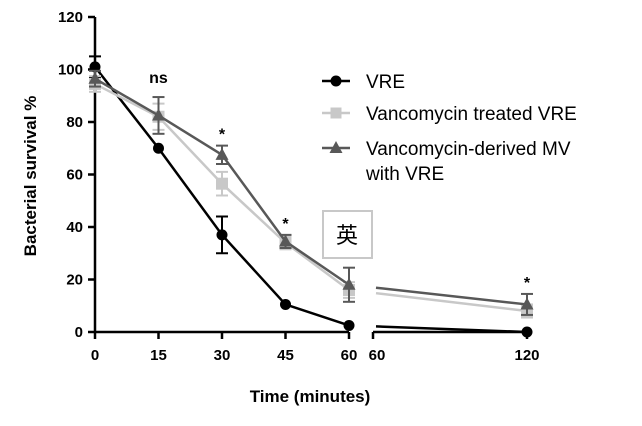  I want to click on legend-item-vancomycin-treated: Vancomycin treated VRE, so click(449, 114).